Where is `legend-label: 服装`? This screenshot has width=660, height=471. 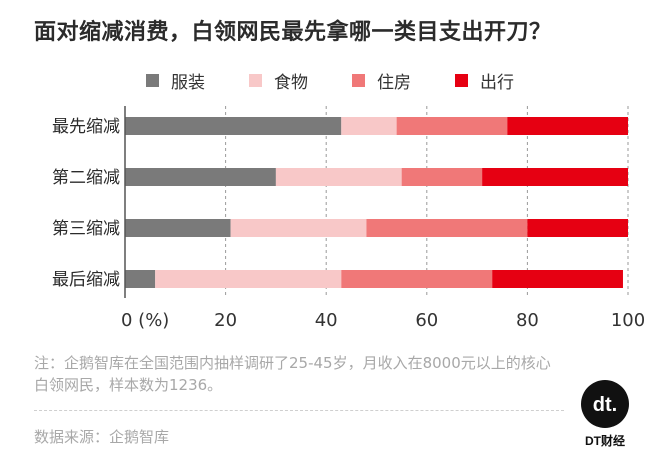 legend-label: 服装 is located at coordinates (188, 83).